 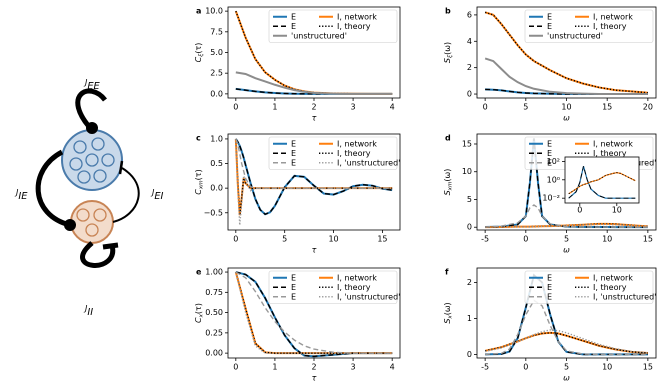 I want to click on x-tick-label: 4, so click(x=392, y=367).